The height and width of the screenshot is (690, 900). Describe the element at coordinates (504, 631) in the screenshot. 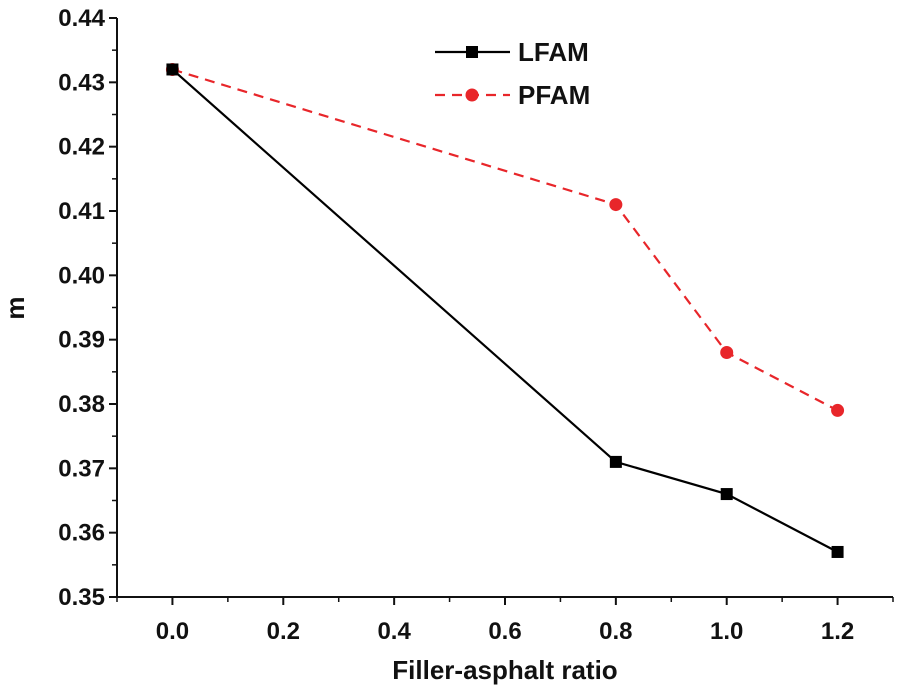

I see `x-tick-label: 0.6` at that location.